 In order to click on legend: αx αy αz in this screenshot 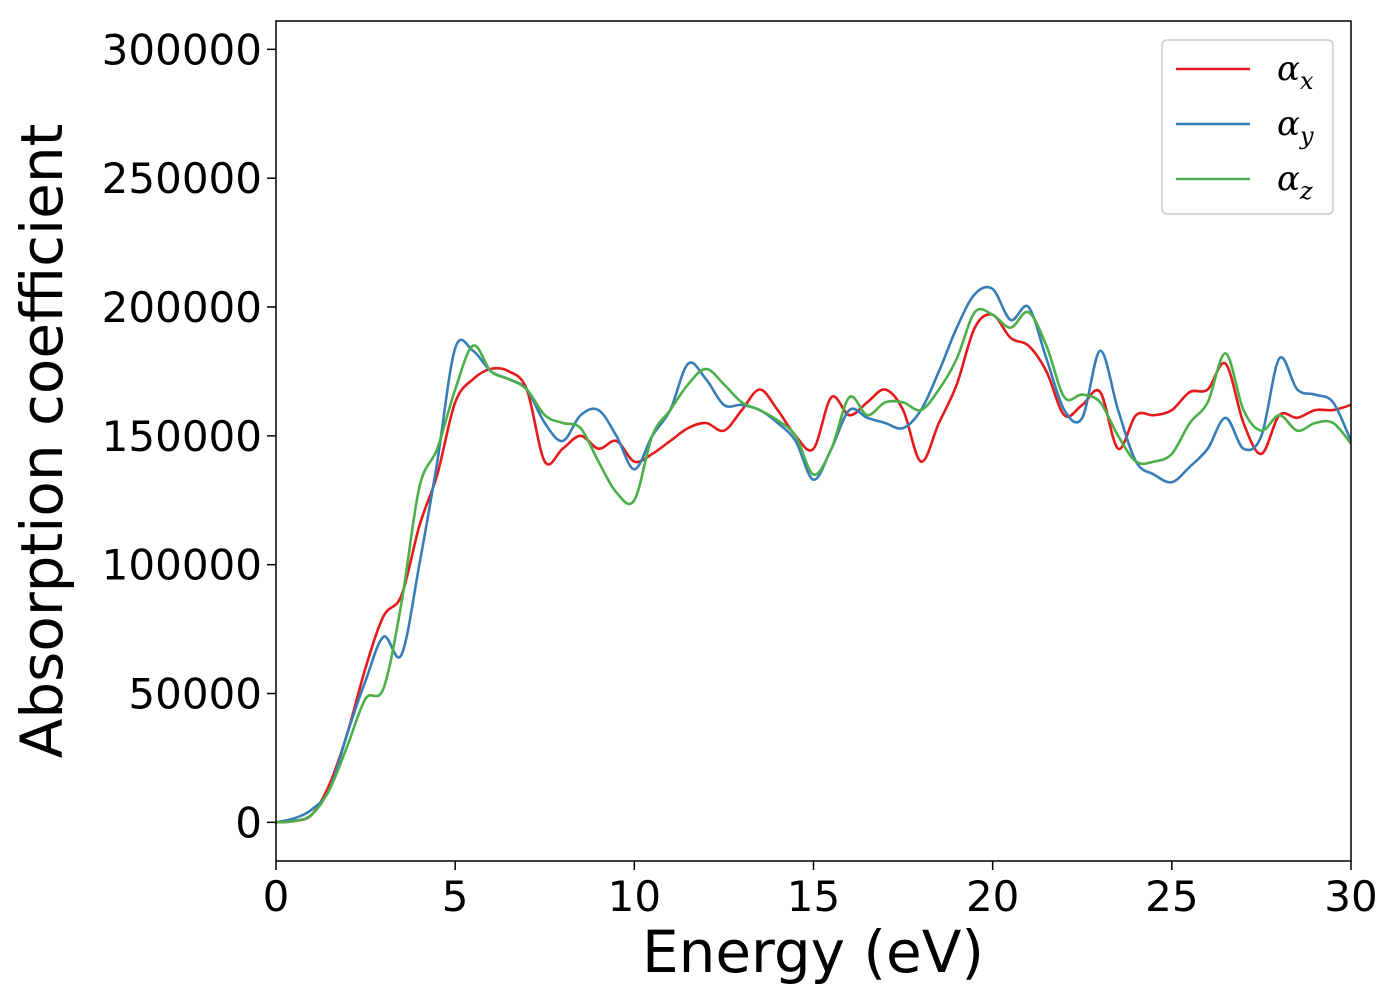, I will do `click(1247, 127)`.